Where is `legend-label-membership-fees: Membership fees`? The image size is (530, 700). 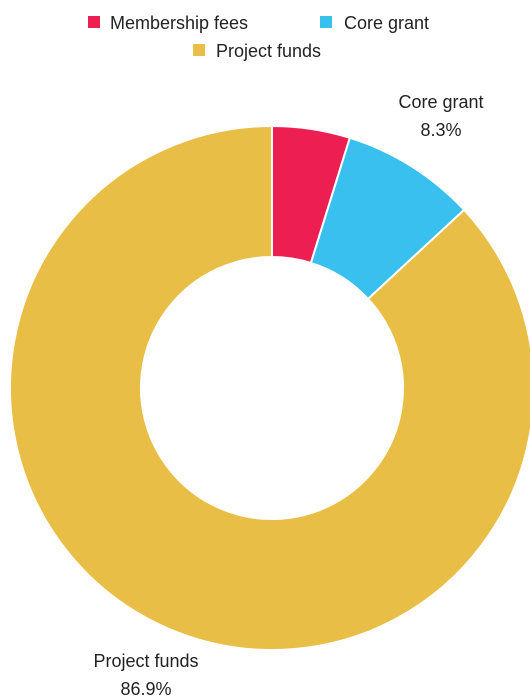 legend-label-membership-fees: Membership fees is located at coordinates (179, 23).